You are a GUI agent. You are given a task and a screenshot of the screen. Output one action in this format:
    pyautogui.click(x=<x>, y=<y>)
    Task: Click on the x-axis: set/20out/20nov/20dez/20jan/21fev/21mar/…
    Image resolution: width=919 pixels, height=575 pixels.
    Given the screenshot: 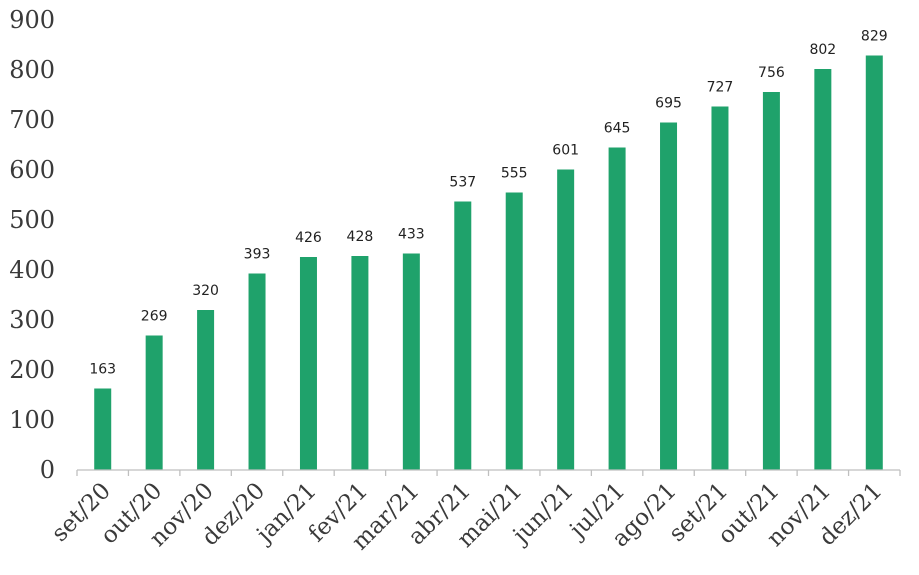 What is the action you would take?
    pyautogui.click(x=467, y=516)
    